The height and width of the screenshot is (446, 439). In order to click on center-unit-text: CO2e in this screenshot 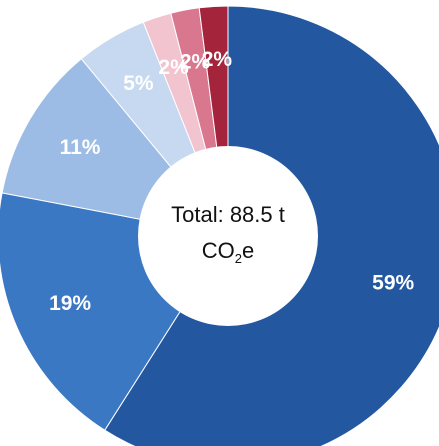, I will do `click(228, 252)`.